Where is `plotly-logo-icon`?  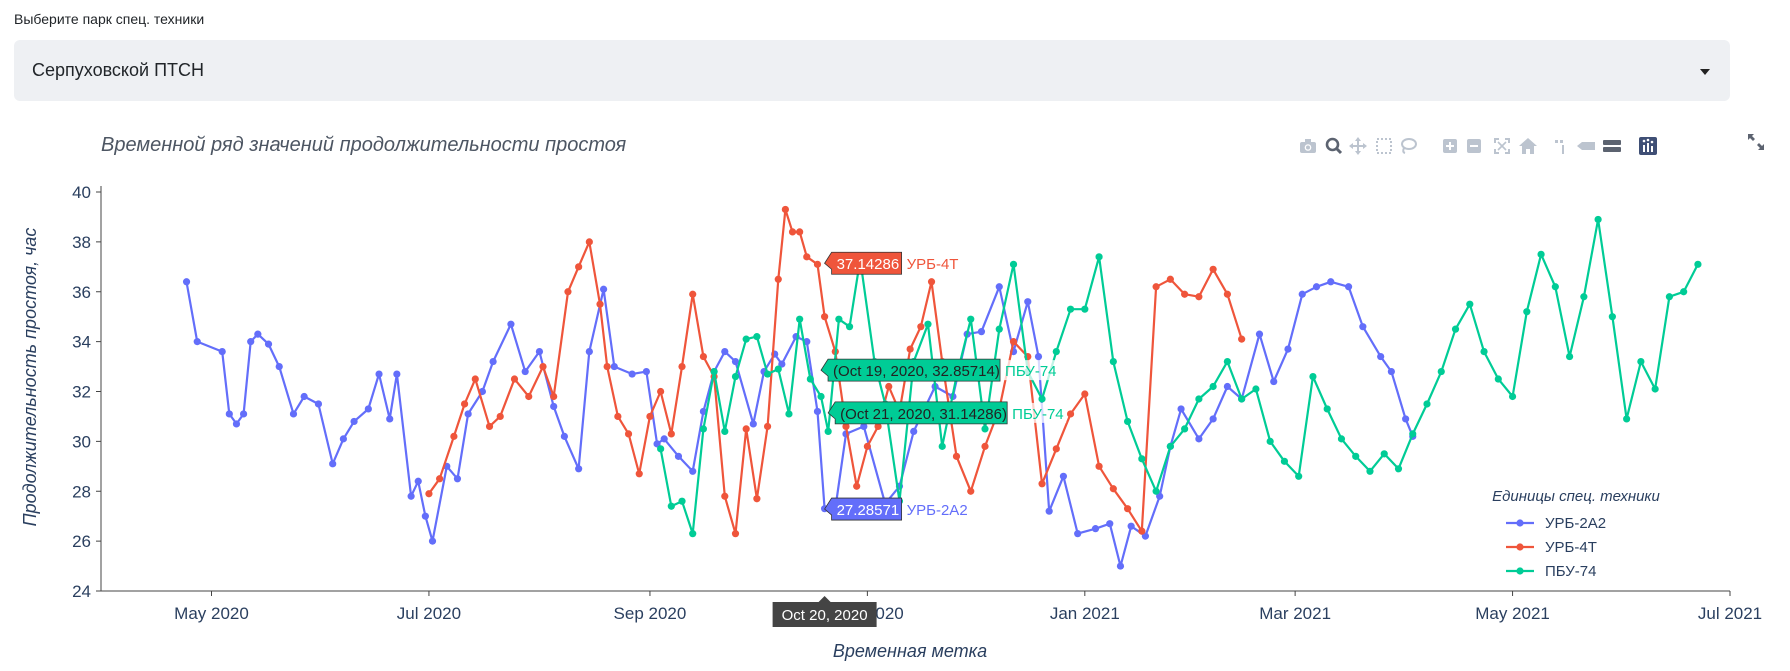 plotly-logo-icon is located at coordinates (1648, 146).